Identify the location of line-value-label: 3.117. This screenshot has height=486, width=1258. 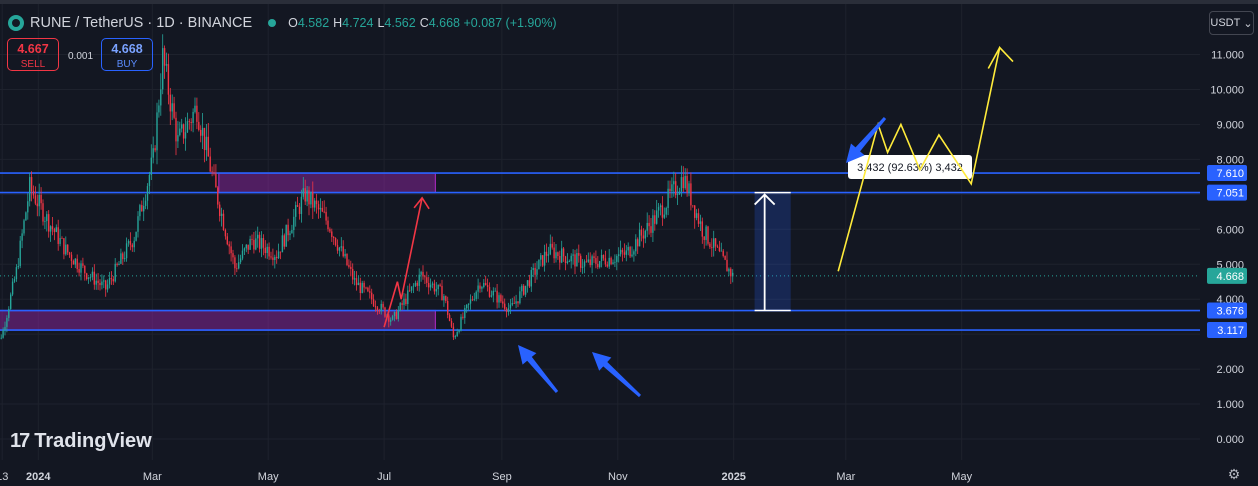
(1230, 331).